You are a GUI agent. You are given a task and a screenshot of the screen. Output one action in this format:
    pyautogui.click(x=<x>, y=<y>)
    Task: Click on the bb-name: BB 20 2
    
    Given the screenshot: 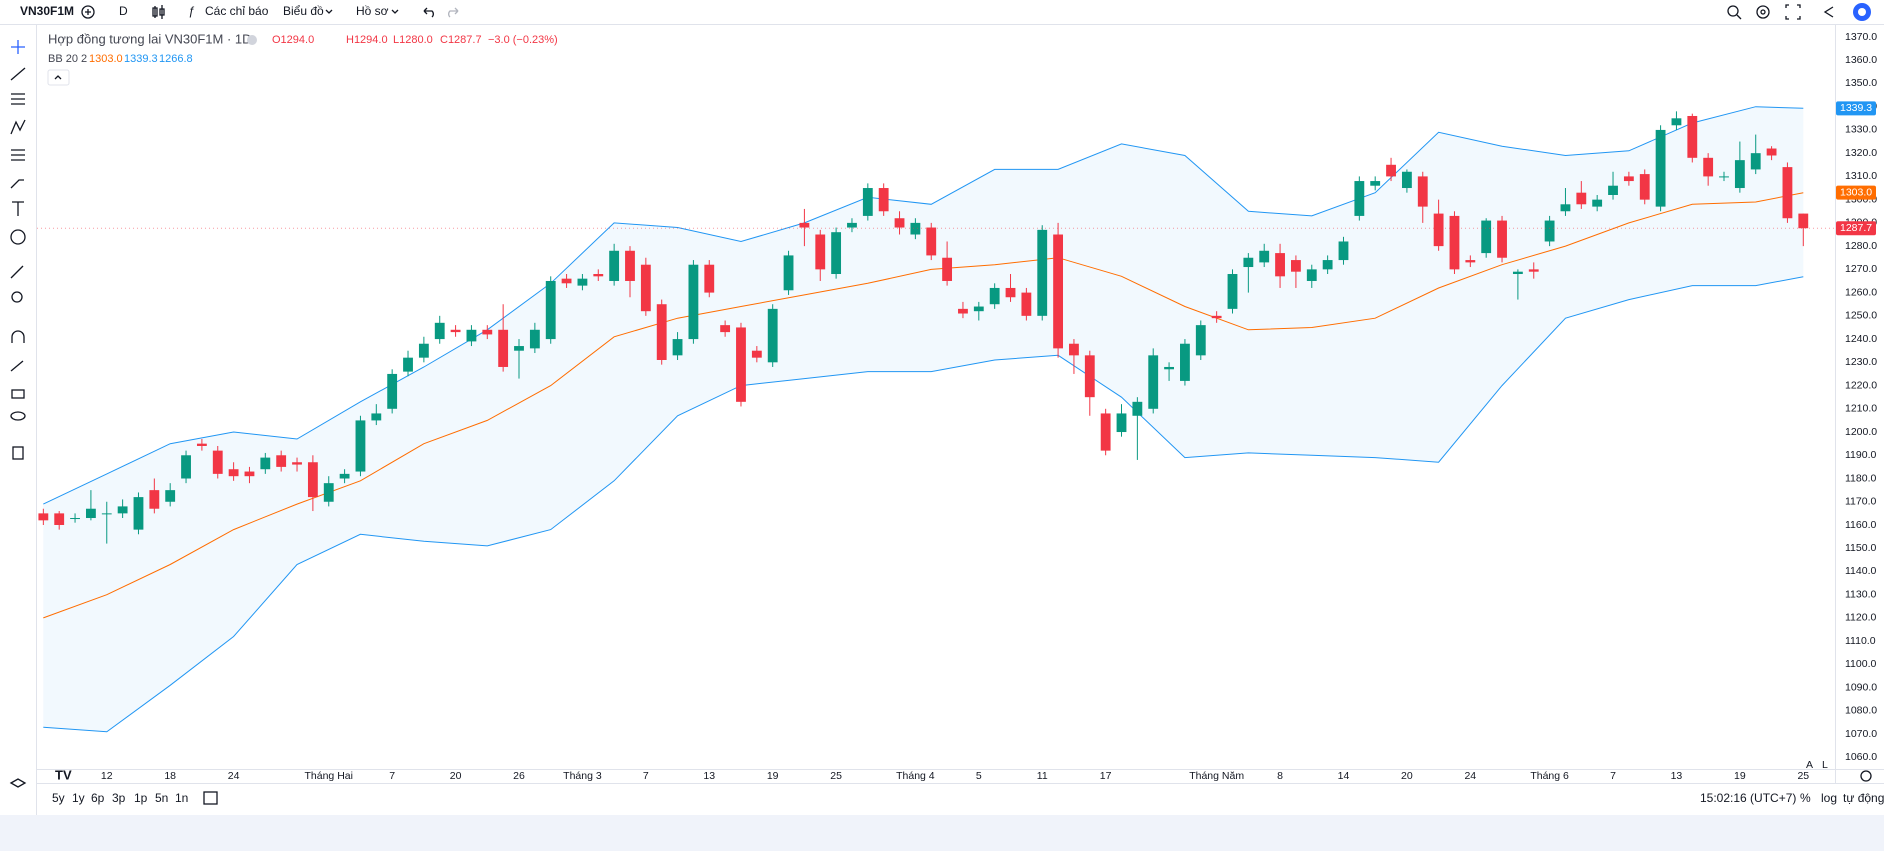 What is the action you would take?
    pyautogui.click(x=67, y=59)
    